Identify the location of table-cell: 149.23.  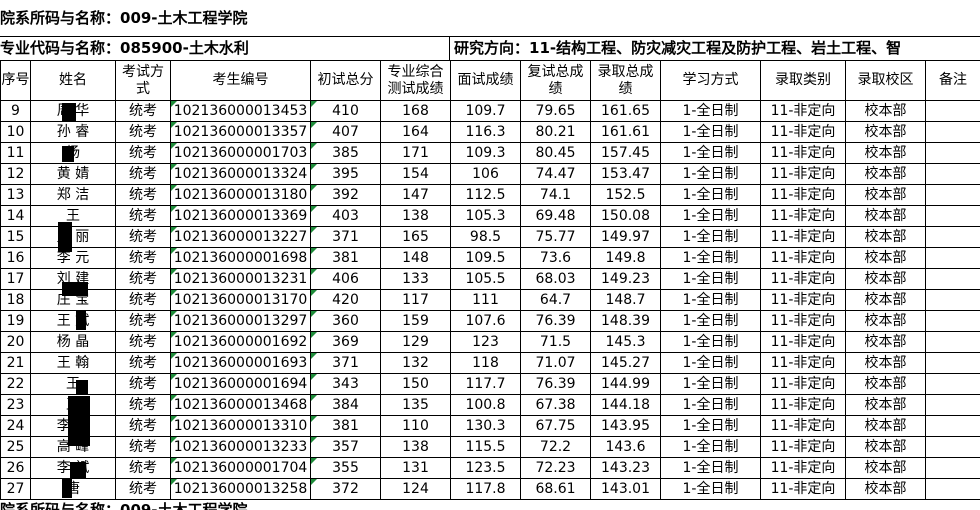
(625, 279).